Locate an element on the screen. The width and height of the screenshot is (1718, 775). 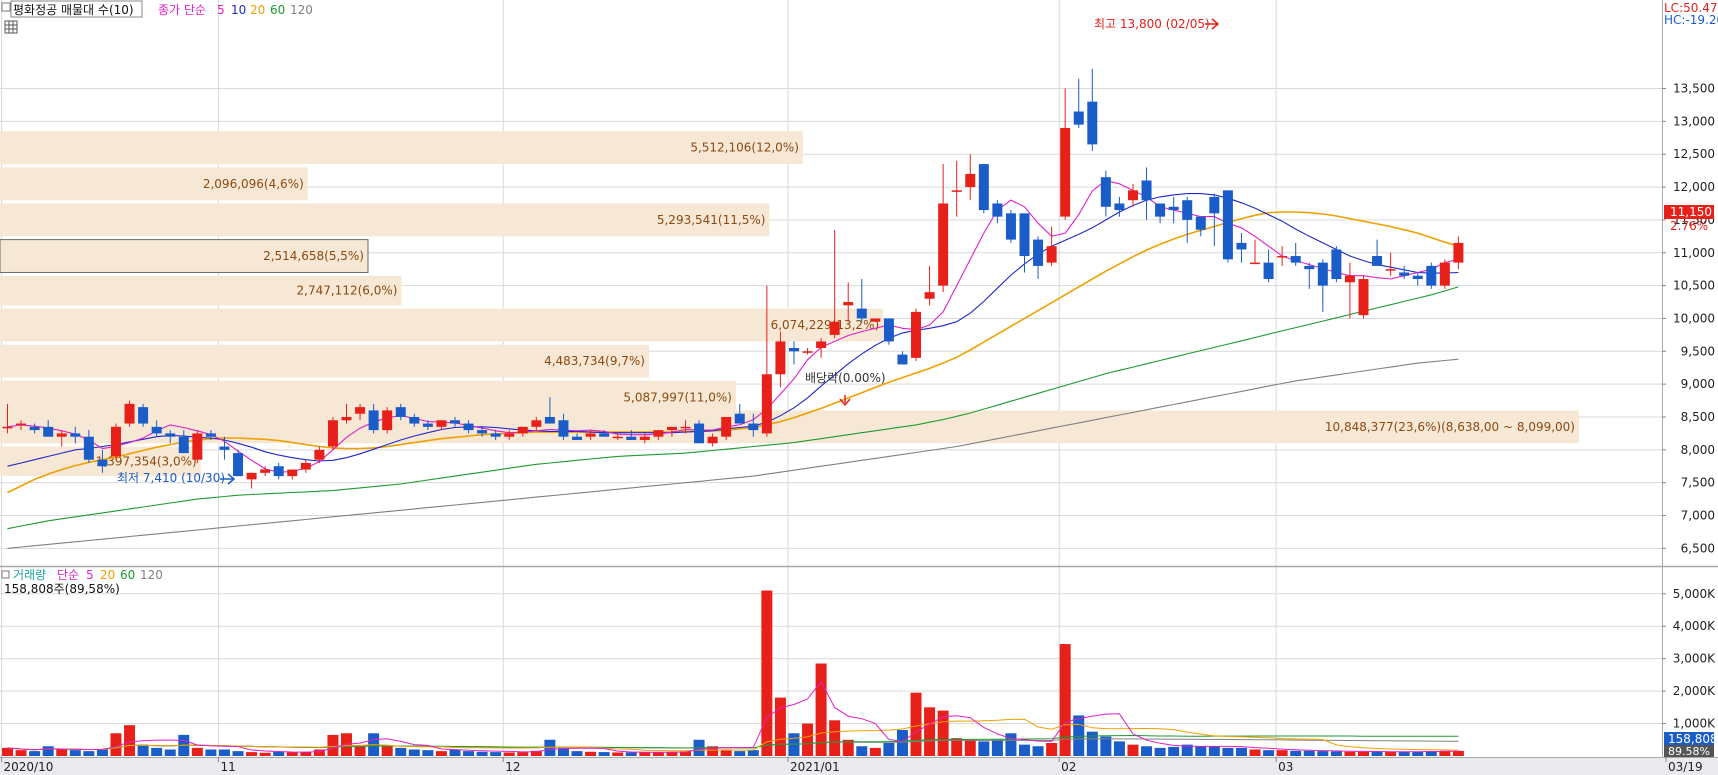
volume-tick-label: 4,000K is located at coordinates (1694, 626).